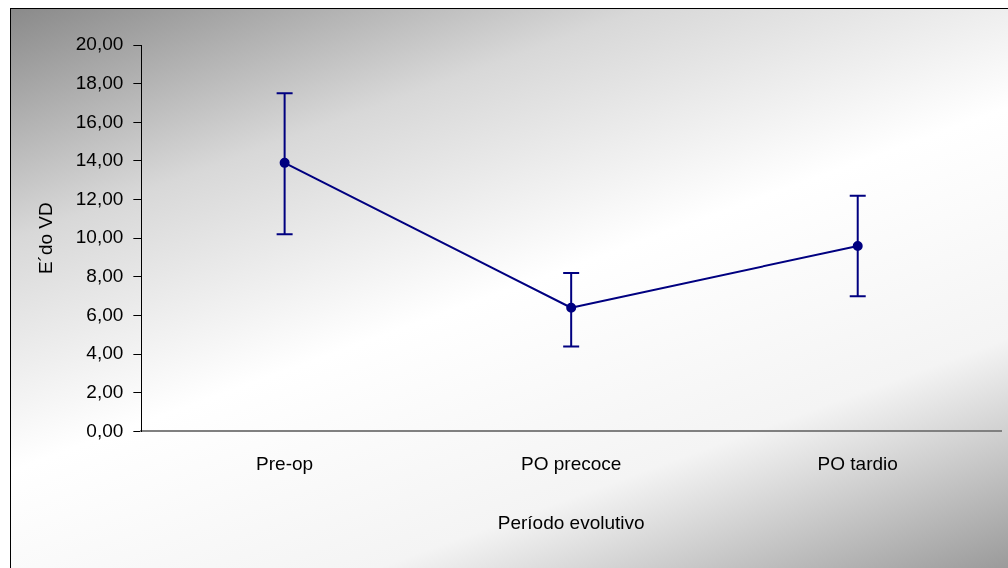 This screenshot has width=1008, height=568. What do you see at coordinates (285, 464) in the screenshot?
I see `x-tick-label: Pre-op` at bounding box center [285, 464].